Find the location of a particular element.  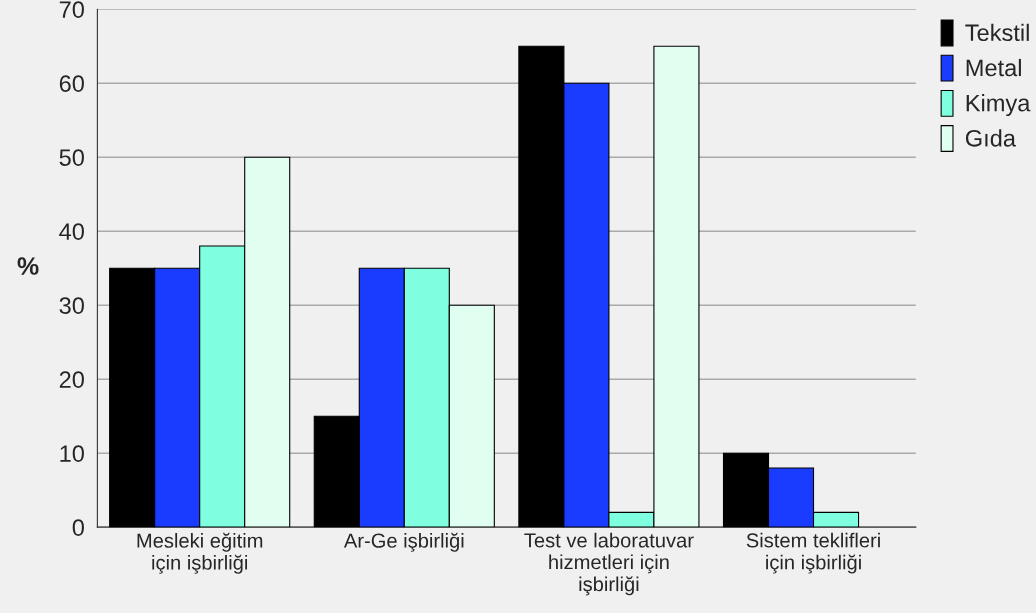

y-tick-label: 50 is located at coordinates (71, 157).